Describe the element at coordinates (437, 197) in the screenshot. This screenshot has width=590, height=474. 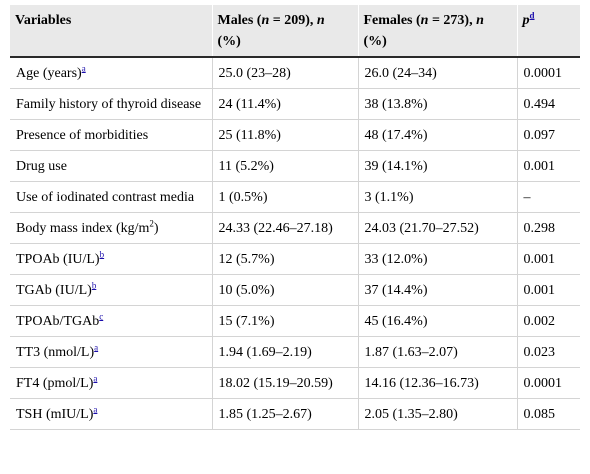
I see `females-cell: 3 (1.1%)` at that location.